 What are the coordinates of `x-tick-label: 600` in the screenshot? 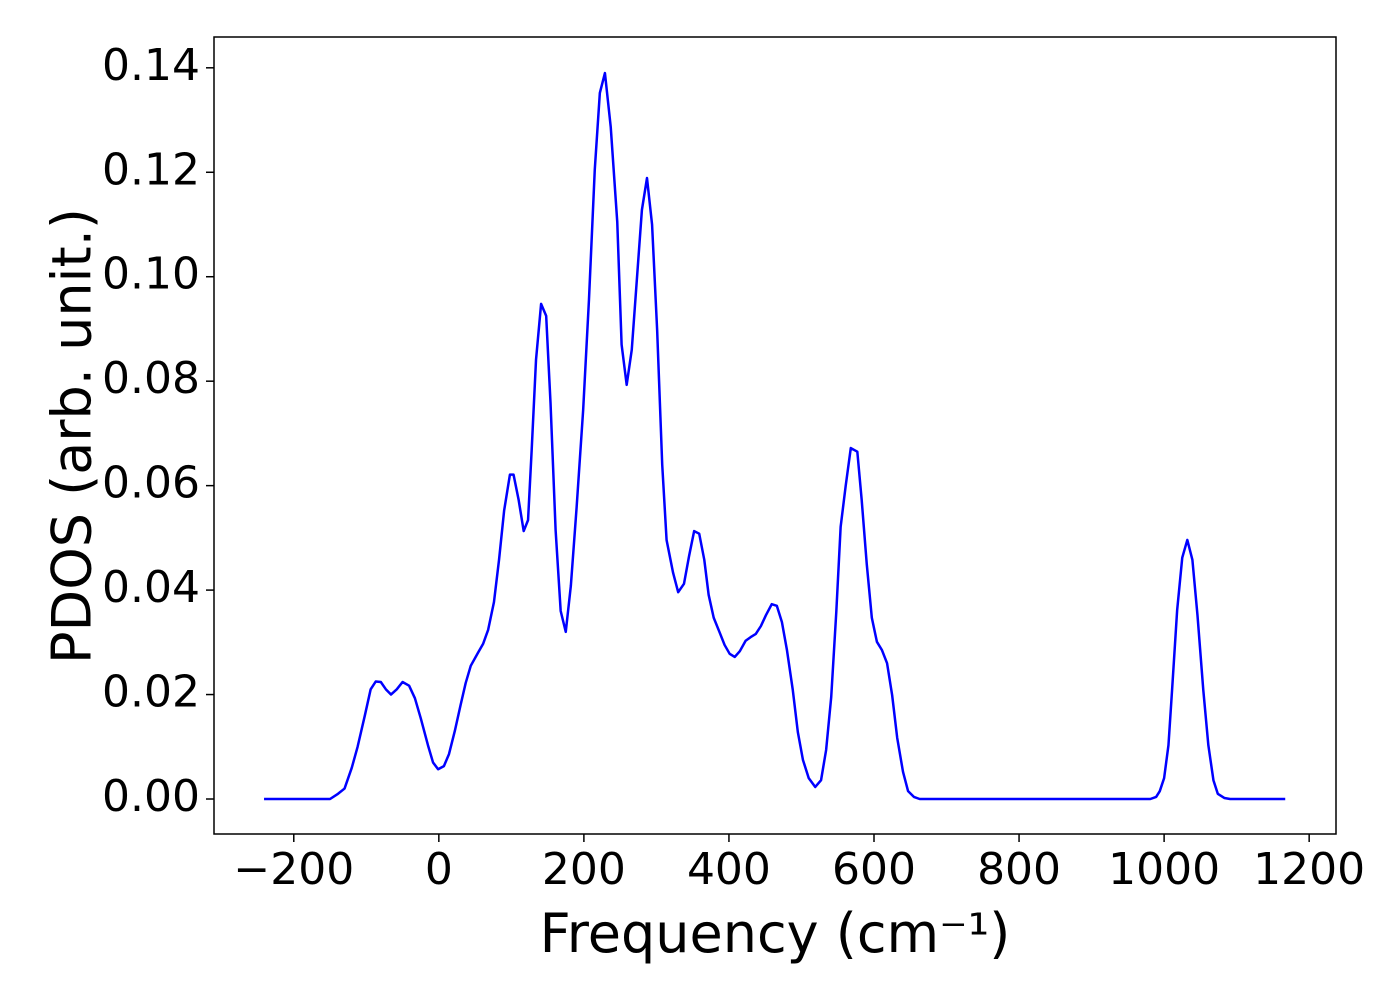 It's located at (874, 869).